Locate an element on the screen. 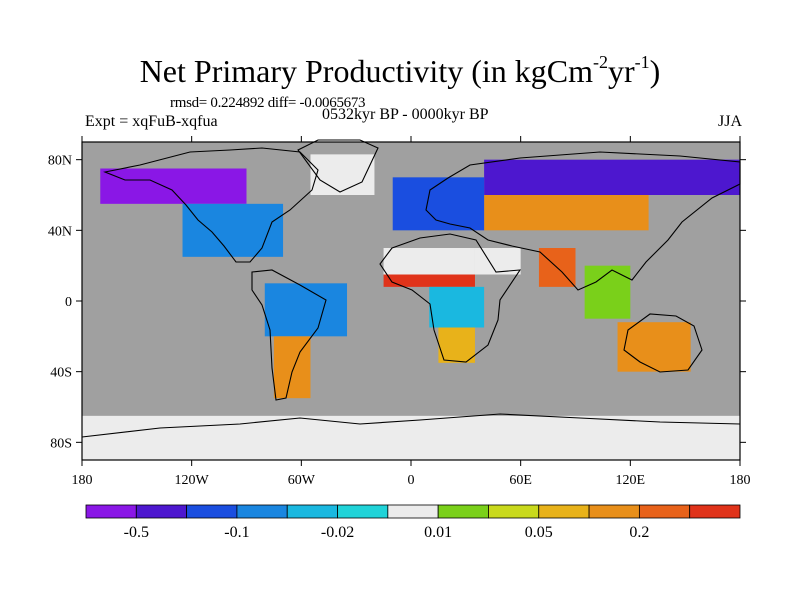 The image size is (800, 600). y-tick-label: 40S is located at coordinates (61, 373).